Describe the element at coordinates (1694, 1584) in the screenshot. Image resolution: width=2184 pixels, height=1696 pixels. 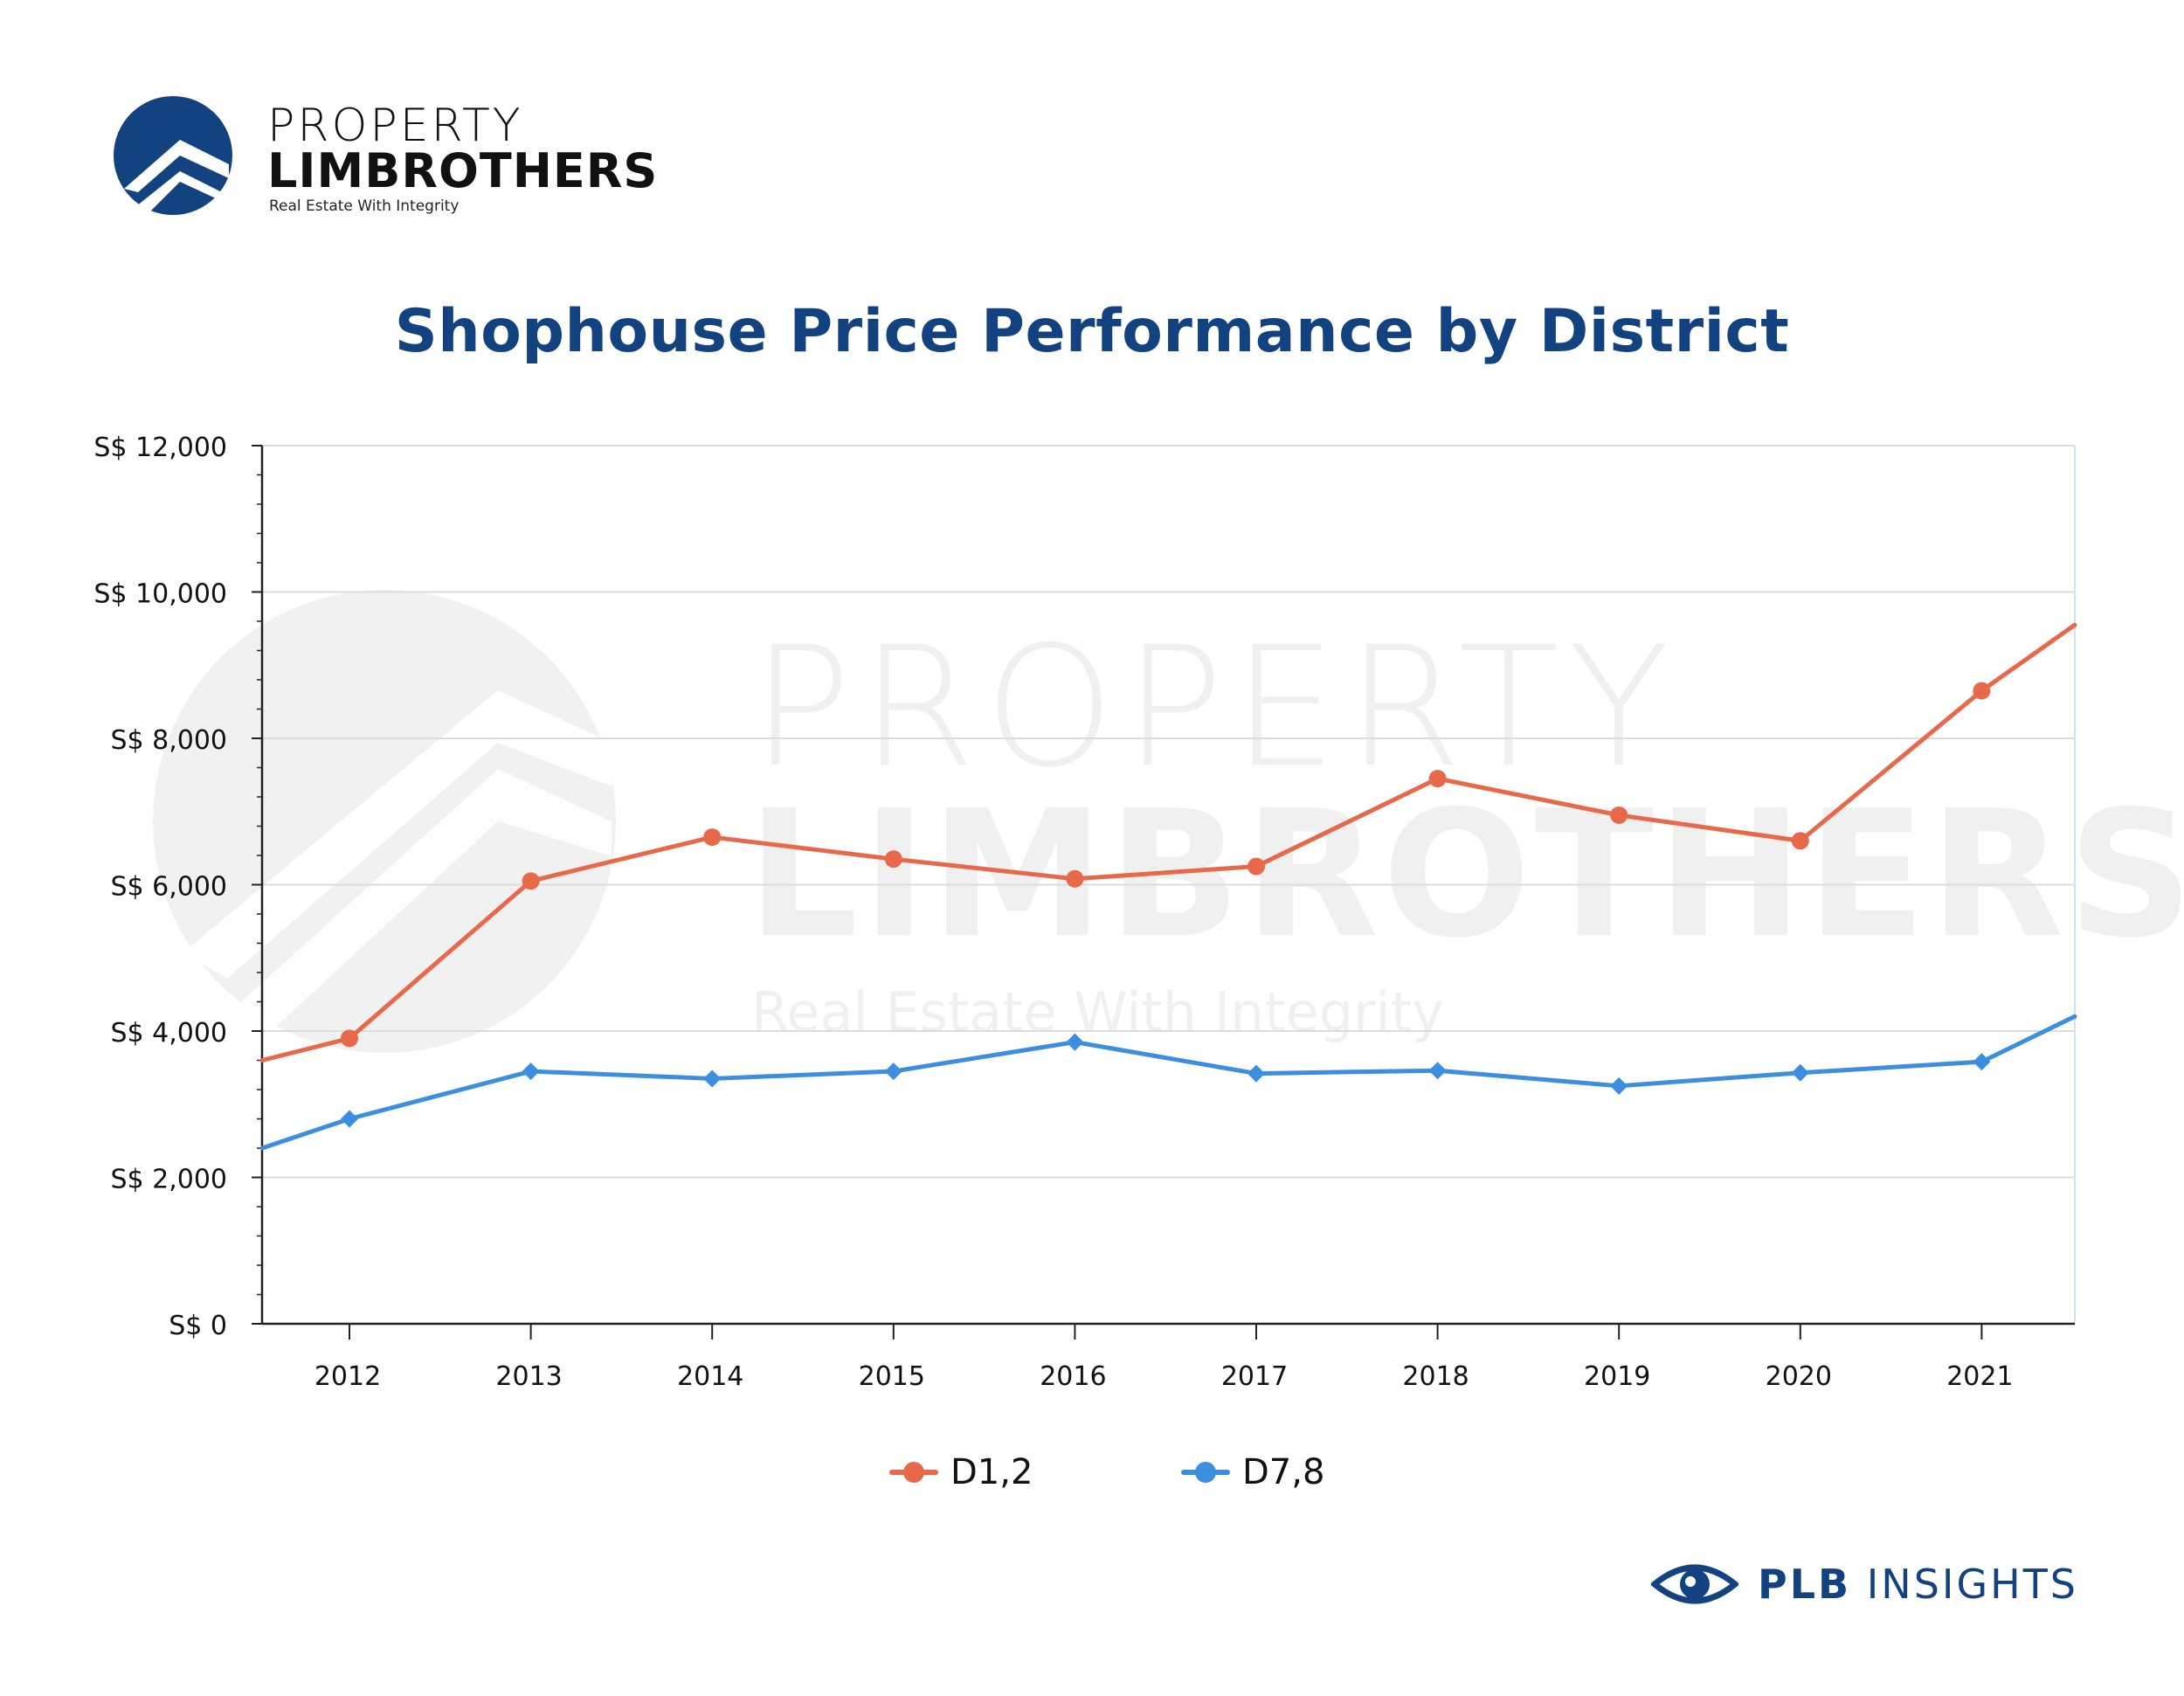
I see `eye-logo-icon` at that location.